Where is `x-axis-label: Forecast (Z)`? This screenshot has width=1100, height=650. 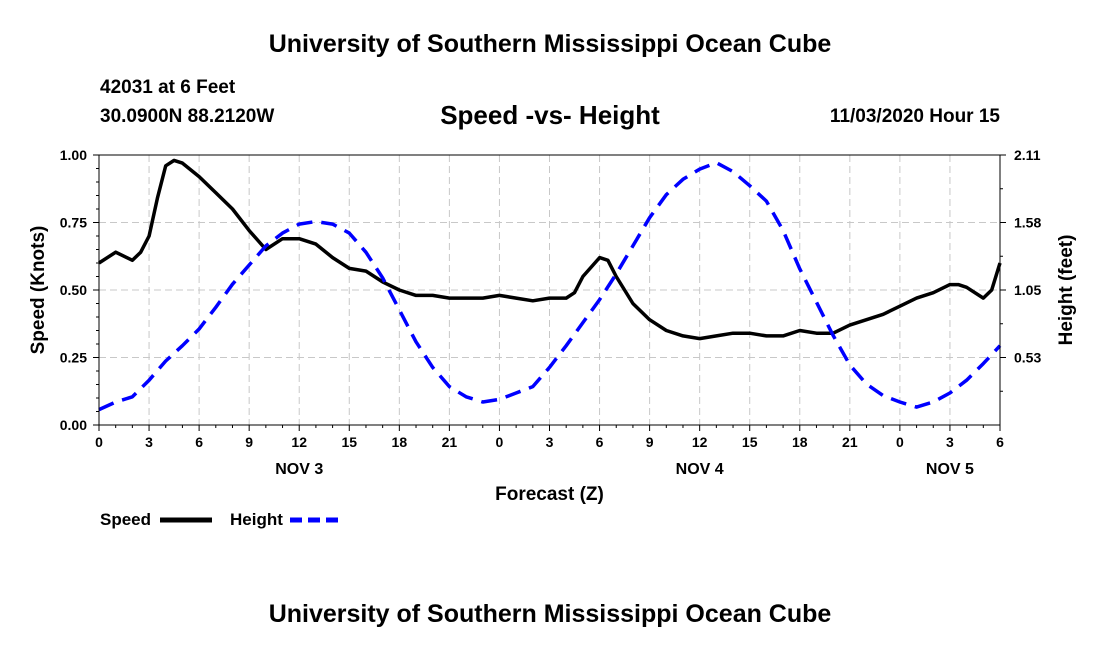 x-axis-label: Forecast (Z) is located at coordinates (549, 494).